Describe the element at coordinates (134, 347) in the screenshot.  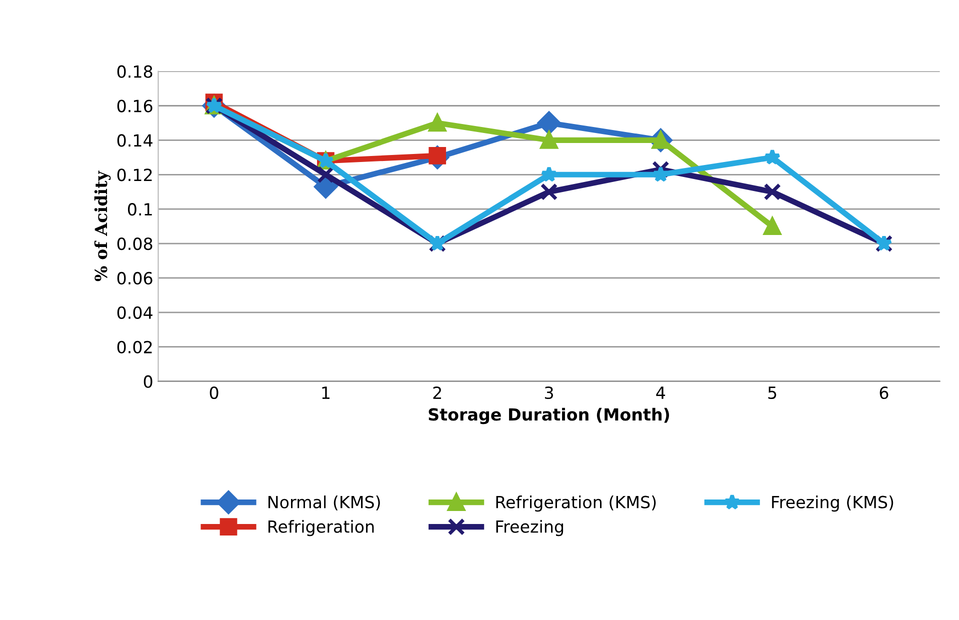
I see `y-tick-label: 0.02` at that location.